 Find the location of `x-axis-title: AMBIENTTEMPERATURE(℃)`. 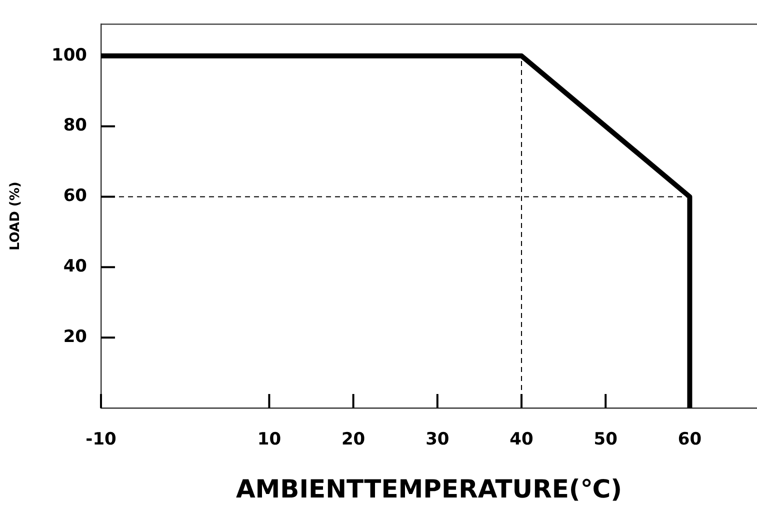

x-axis-title: AMBIENTTEMPERATURE(℃) is located at coordinates (429, 489).